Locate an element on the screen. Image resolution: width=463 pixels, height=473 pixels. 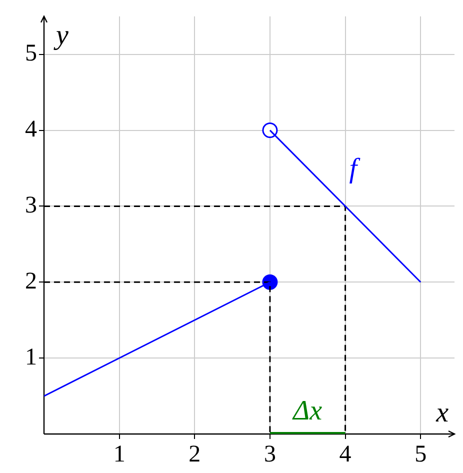
x-tick-label: 4 is located at coordinates (345, 455).